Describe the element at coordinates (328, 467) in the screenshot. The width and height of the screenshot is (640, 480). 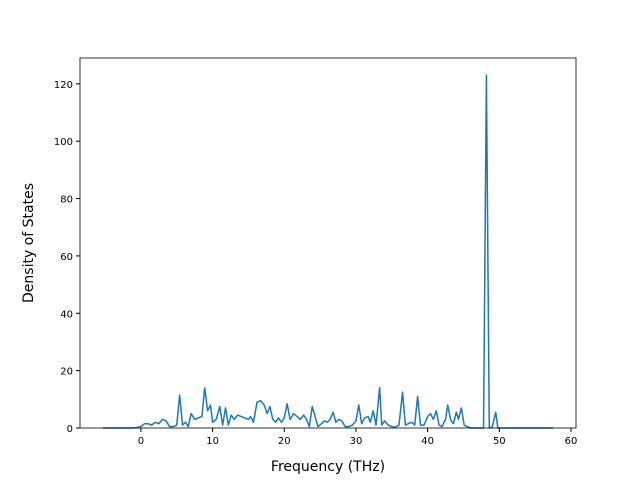
I see `x-axis-label: Frequency (THz)` at that location.